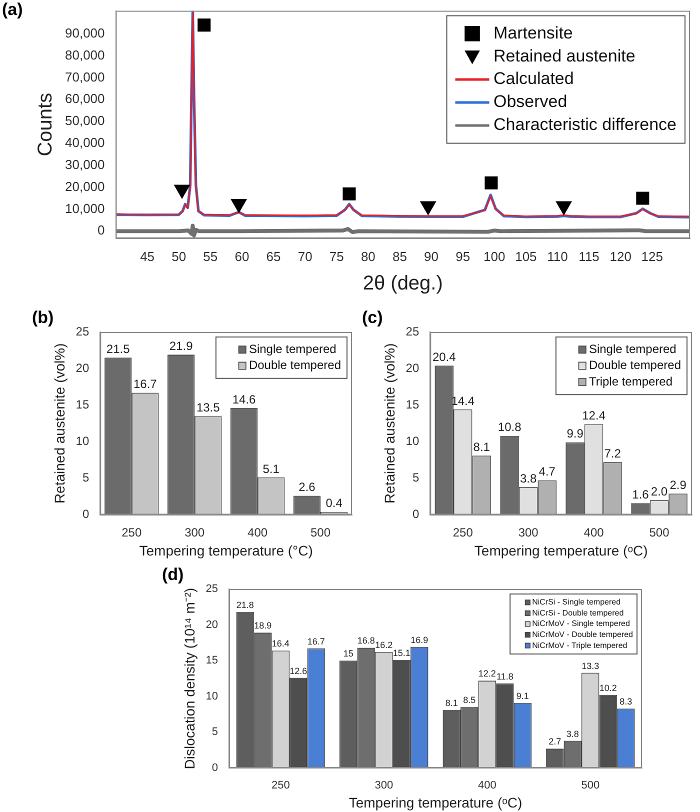 Image resolution: width=700 pixels, height=812 pixels. I want to click on chart-title: (b), so click(43, 318).